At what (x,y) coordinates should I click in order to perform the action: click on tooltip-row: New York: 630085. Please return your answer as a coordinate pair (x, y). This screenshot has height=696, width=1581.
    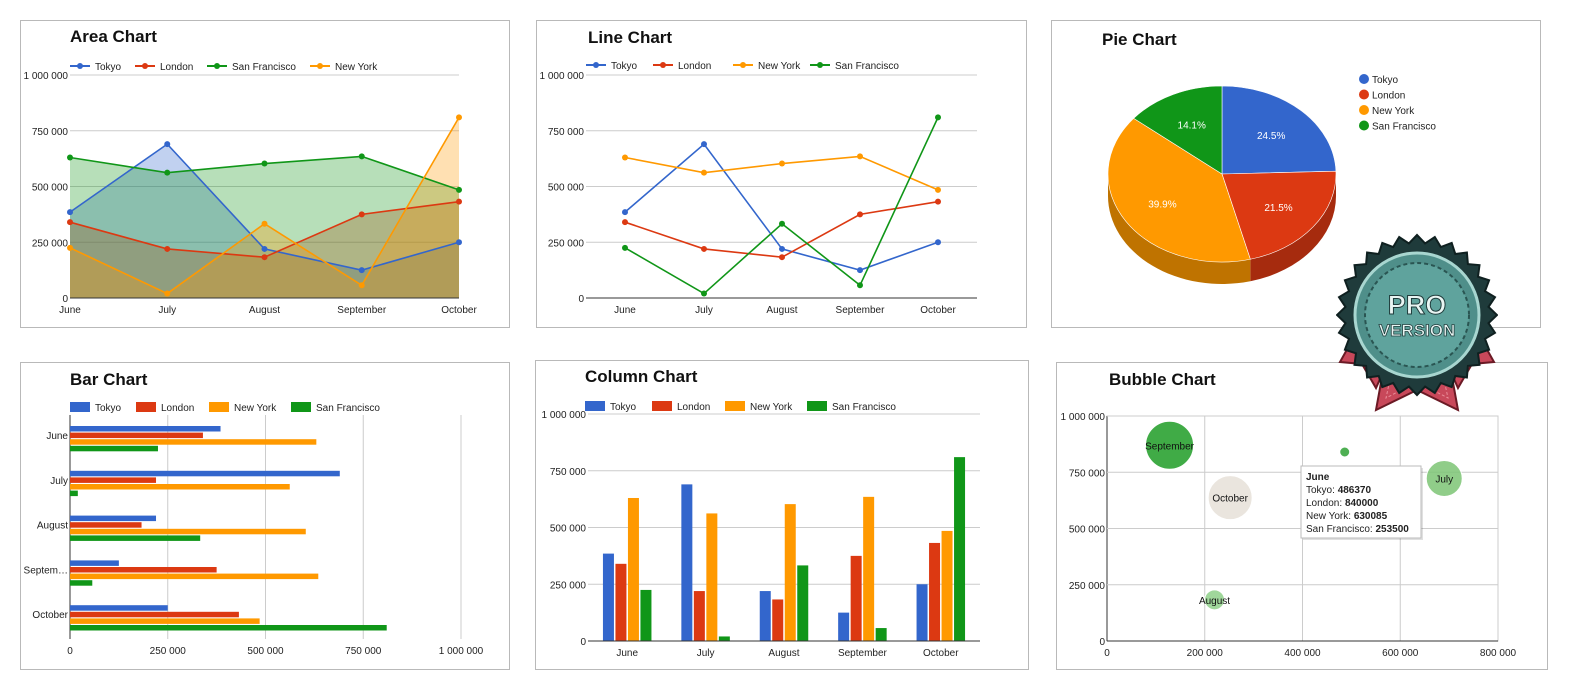
    Looking at the image, I should click on (1347, 516).